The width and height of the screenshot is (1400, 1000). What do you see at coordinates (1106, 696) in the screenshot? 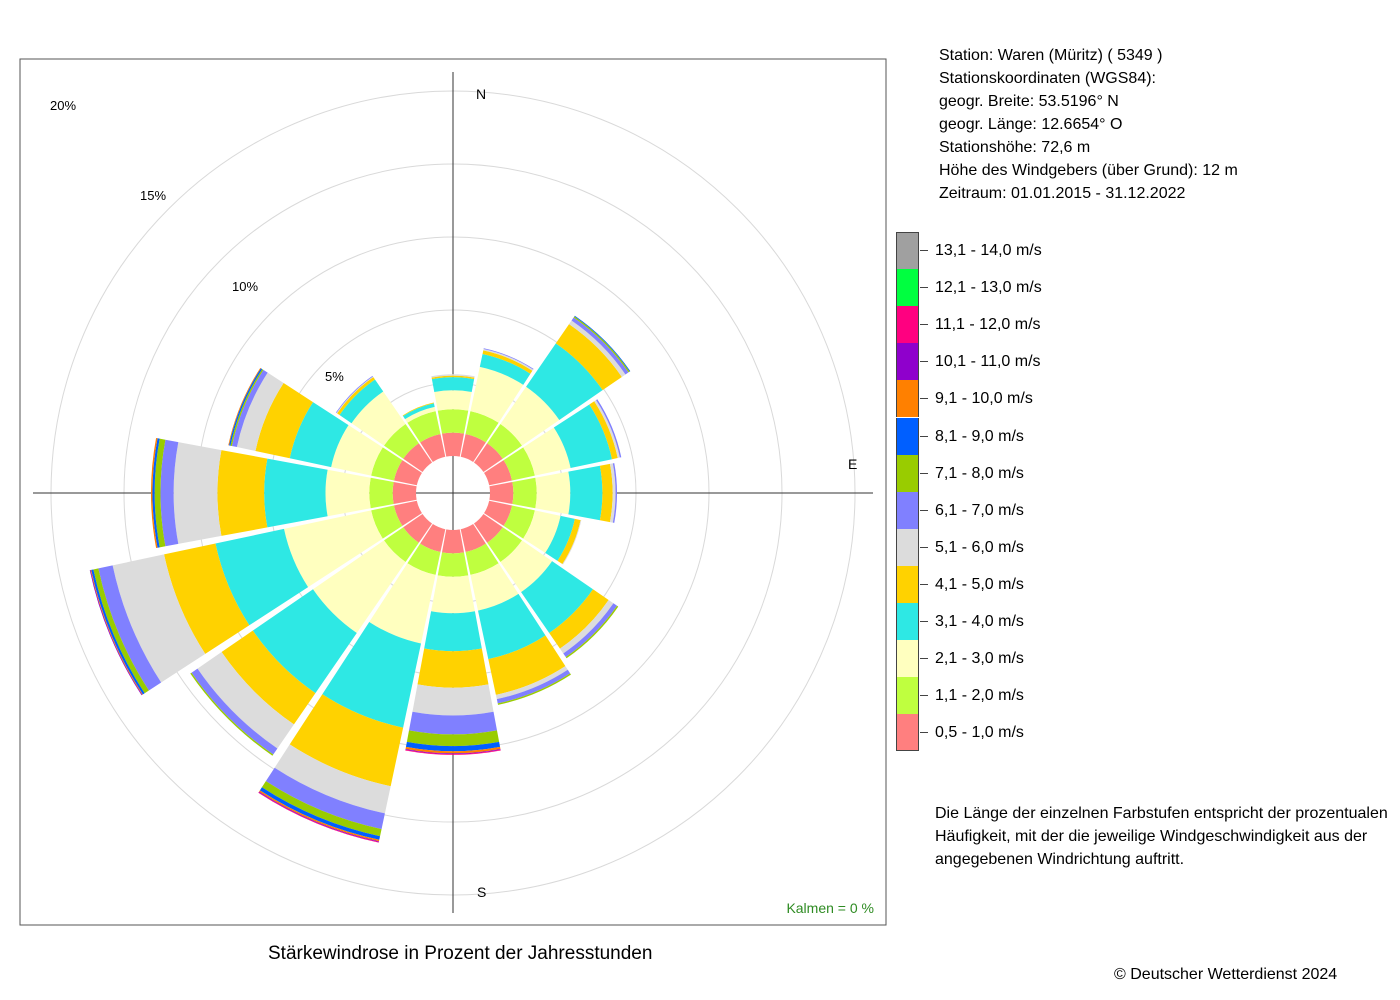
I see `legend-item: 1,1 - 2,0 m/s` at bounding box center [1106, 696].